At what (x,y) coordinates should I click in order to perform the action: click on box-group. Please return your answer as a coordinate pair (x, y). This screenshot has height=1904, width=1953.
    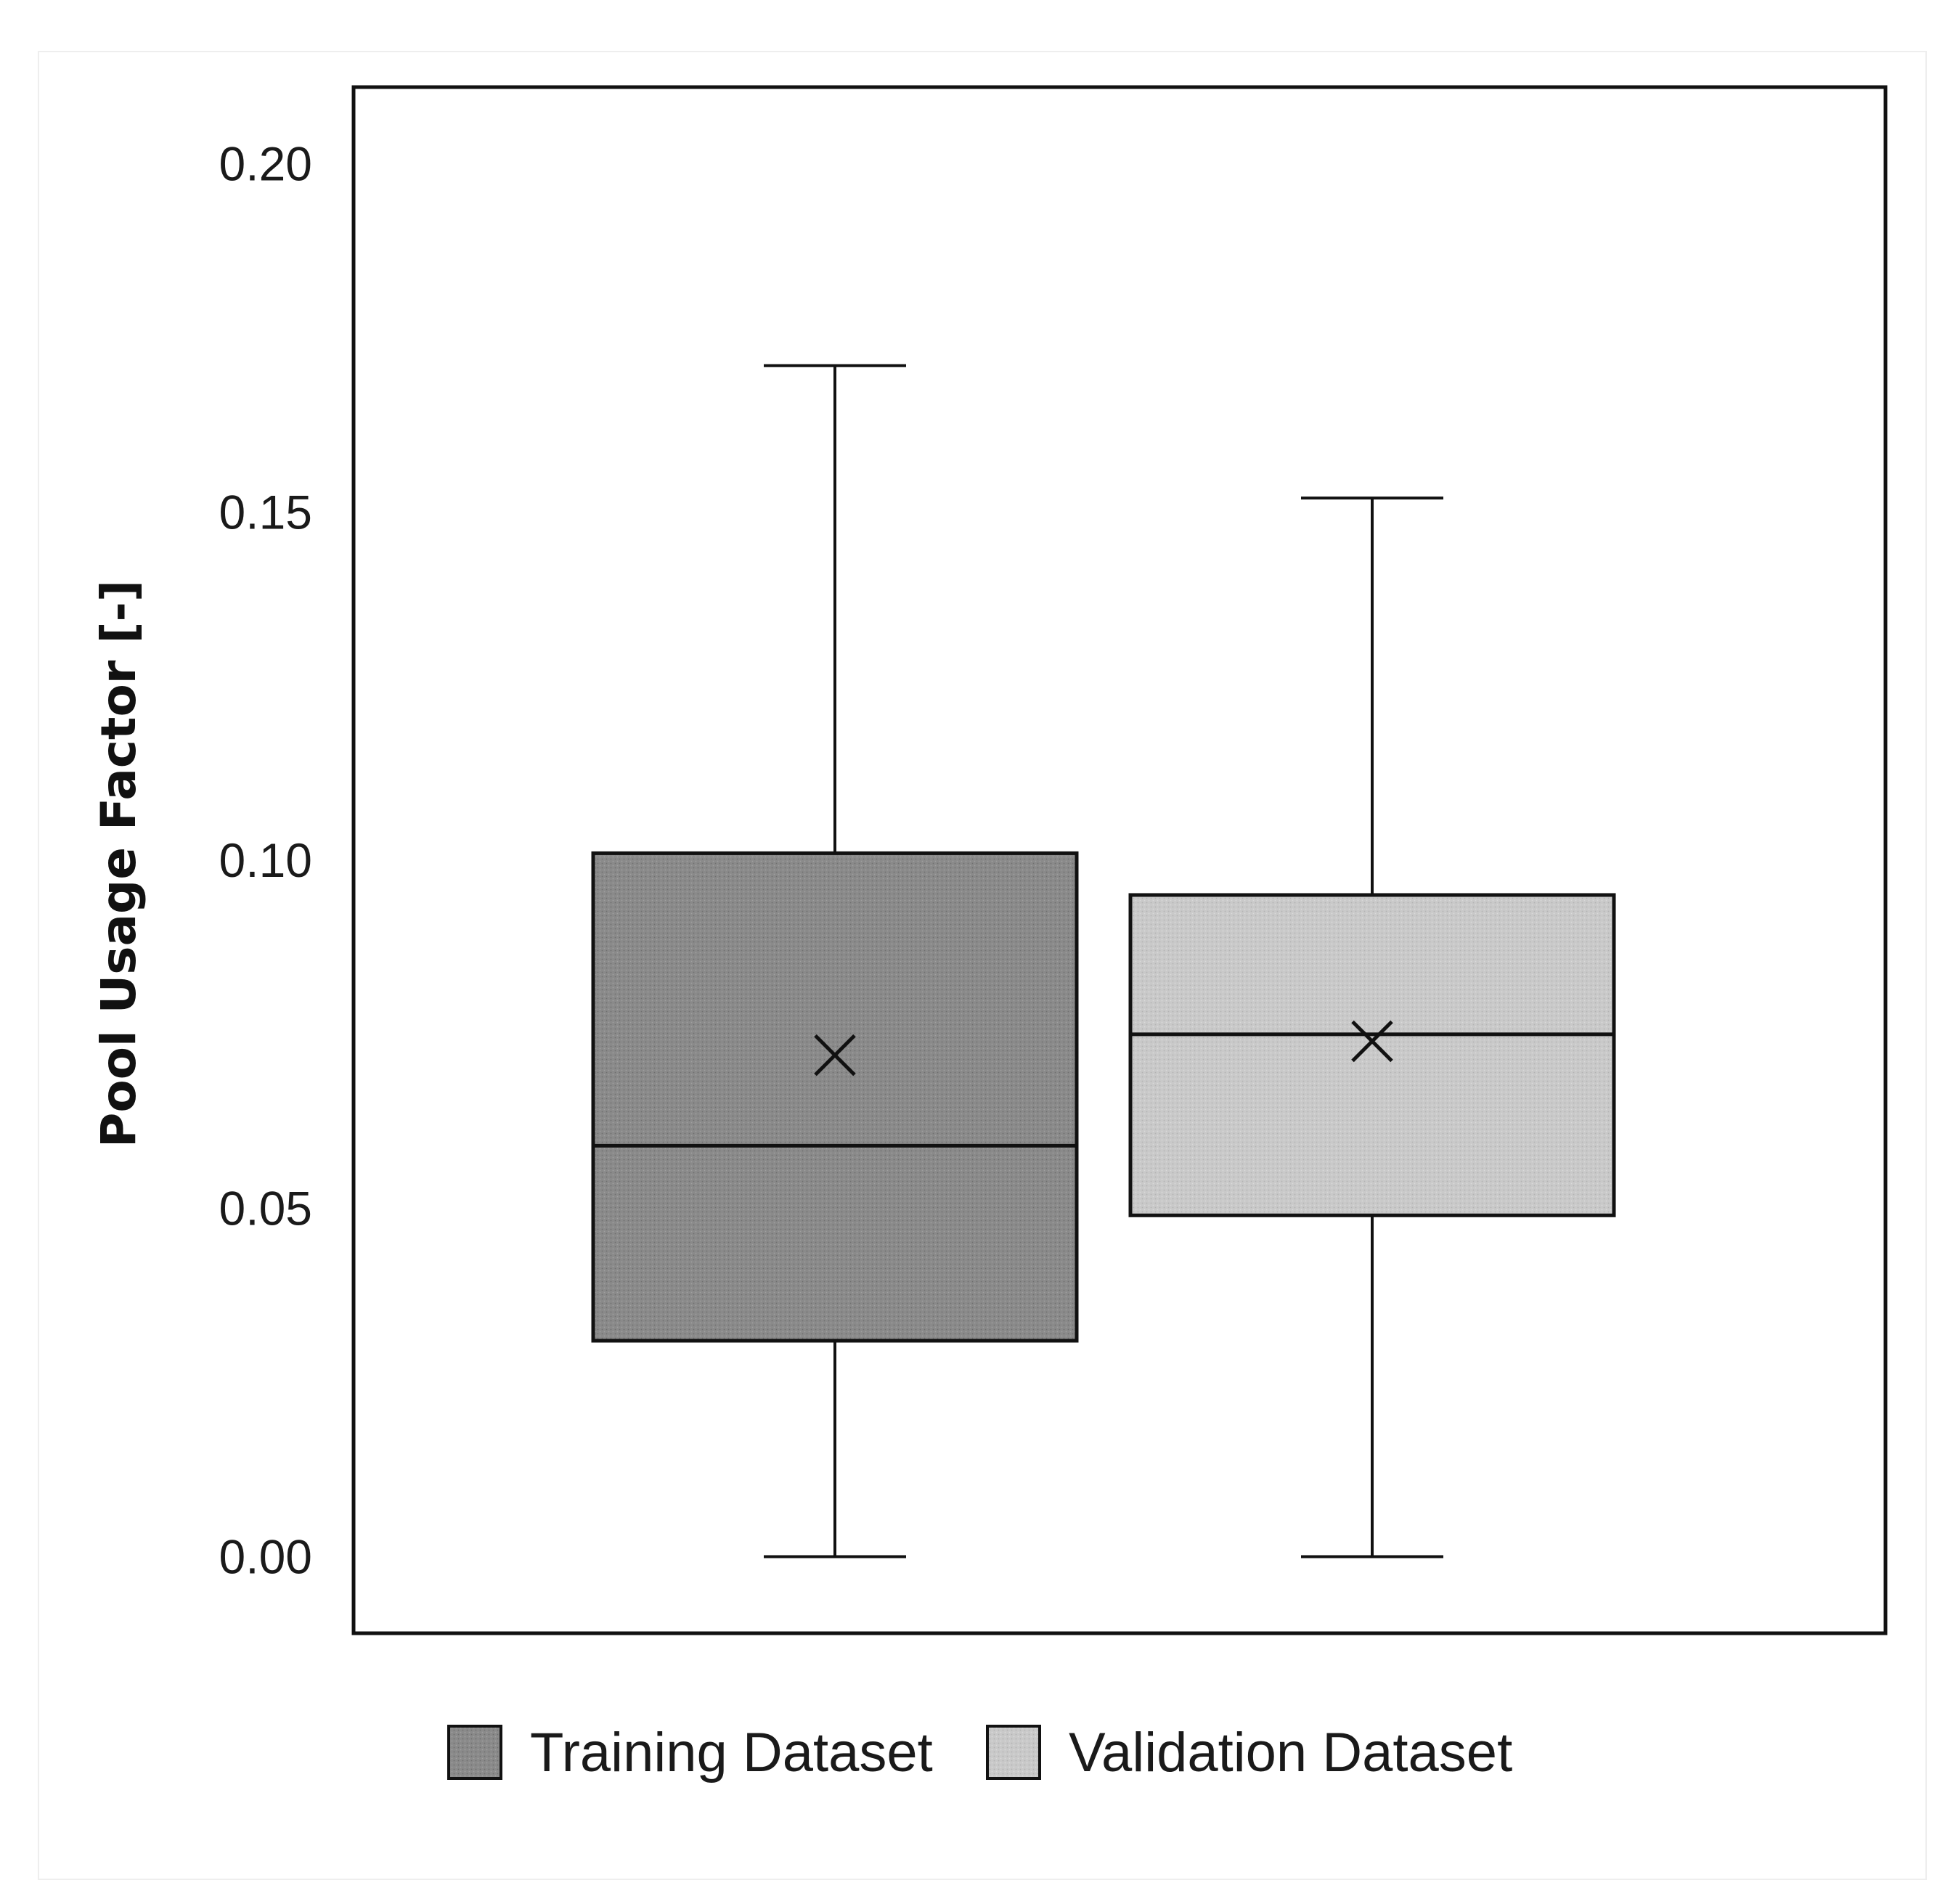
    Looking at the image, I should click on (1372, 1027).